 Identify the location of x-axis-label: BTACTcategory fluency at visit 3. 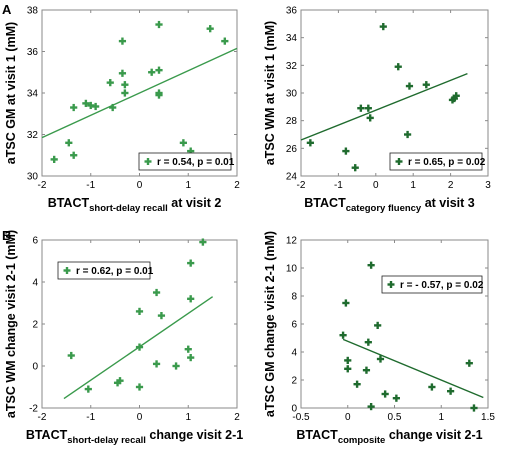
(389, 205).